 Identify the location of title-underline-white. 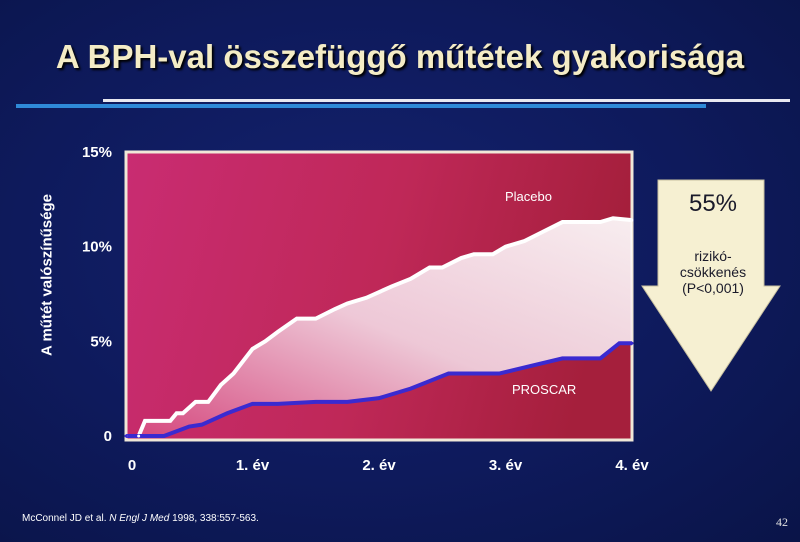
(446, 100).